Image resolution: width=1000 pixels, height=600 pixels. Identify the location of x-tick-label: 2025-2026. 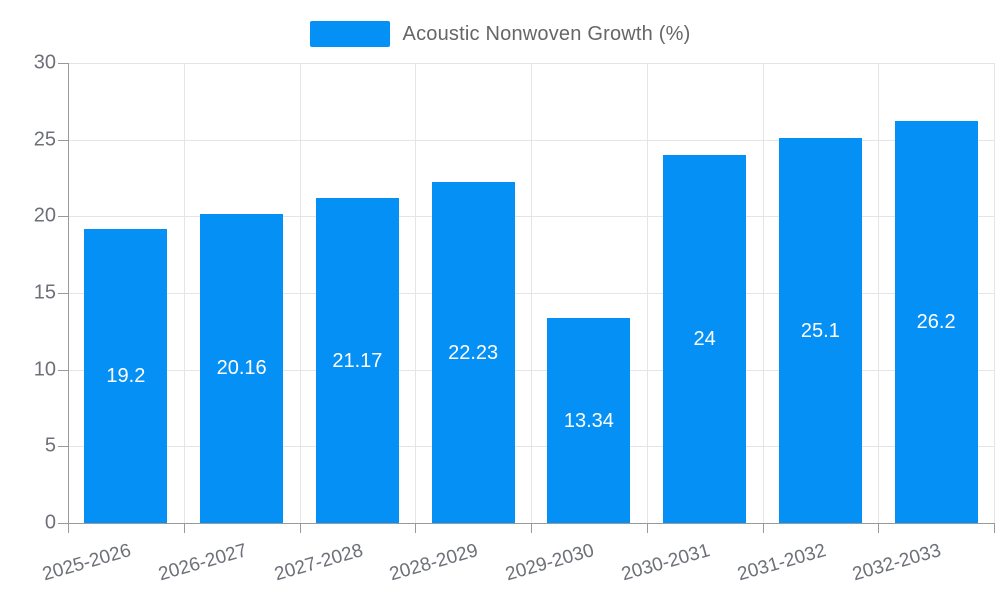
(87, 563).